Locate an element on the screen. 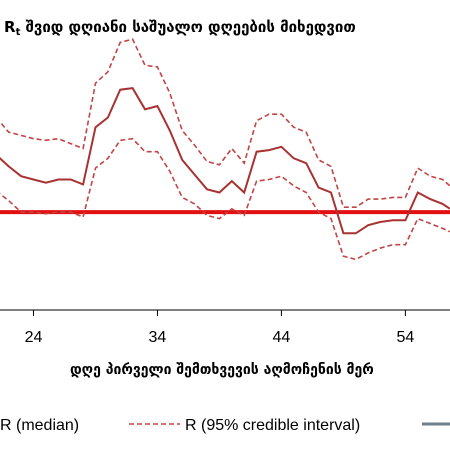  x-tick-label: 44 is located at coordinates (282, 337).